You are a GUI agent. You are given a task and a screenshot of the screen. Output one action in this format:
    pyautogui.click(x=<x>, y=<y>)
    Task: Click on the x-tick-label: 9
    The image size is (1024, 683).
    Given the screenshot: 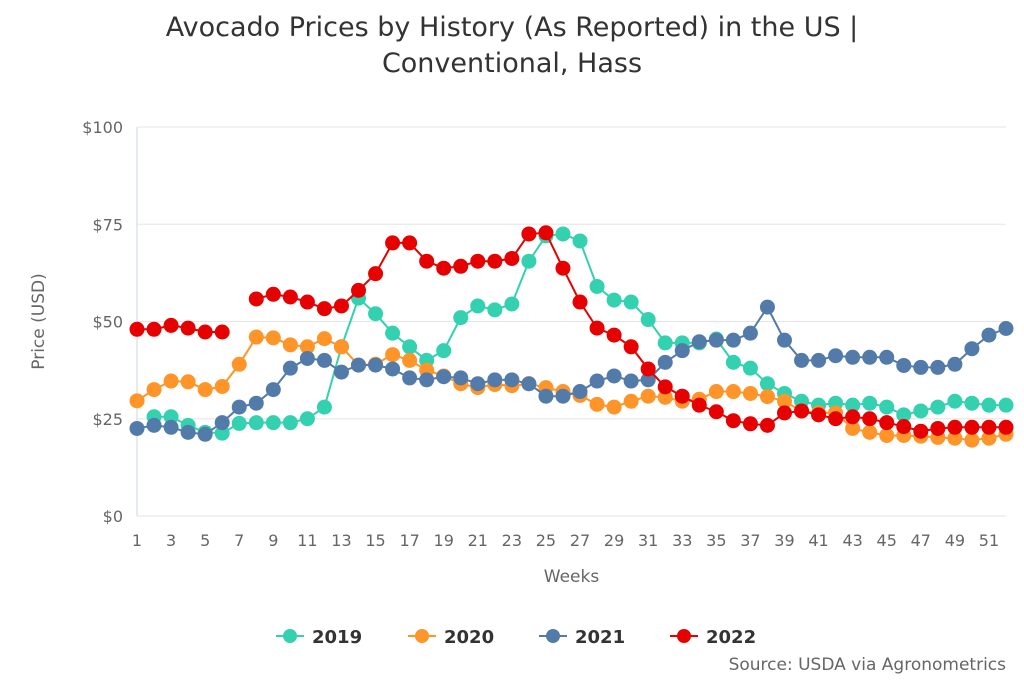 What is the action you would take?
    pyautogui.click(x=273, y=540)
    